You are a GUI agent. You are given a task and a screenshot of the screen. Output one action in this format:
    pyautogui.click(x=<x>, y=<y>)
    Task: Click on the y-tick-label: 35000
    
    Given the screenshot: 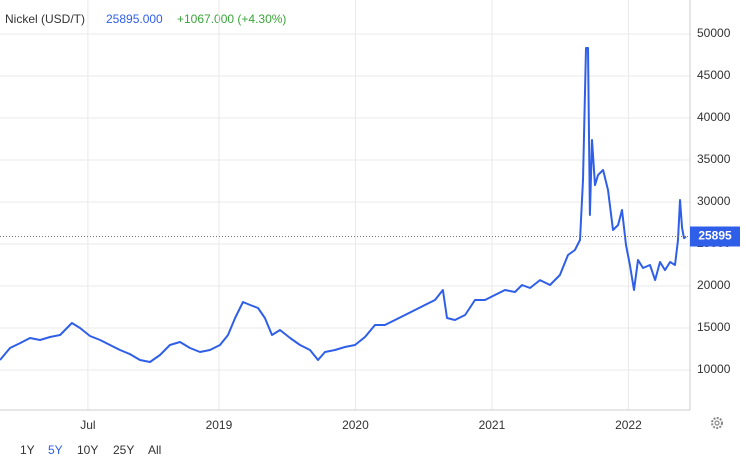 What is the action you would take?
    pyautogui.click(x=714, y=159)
    